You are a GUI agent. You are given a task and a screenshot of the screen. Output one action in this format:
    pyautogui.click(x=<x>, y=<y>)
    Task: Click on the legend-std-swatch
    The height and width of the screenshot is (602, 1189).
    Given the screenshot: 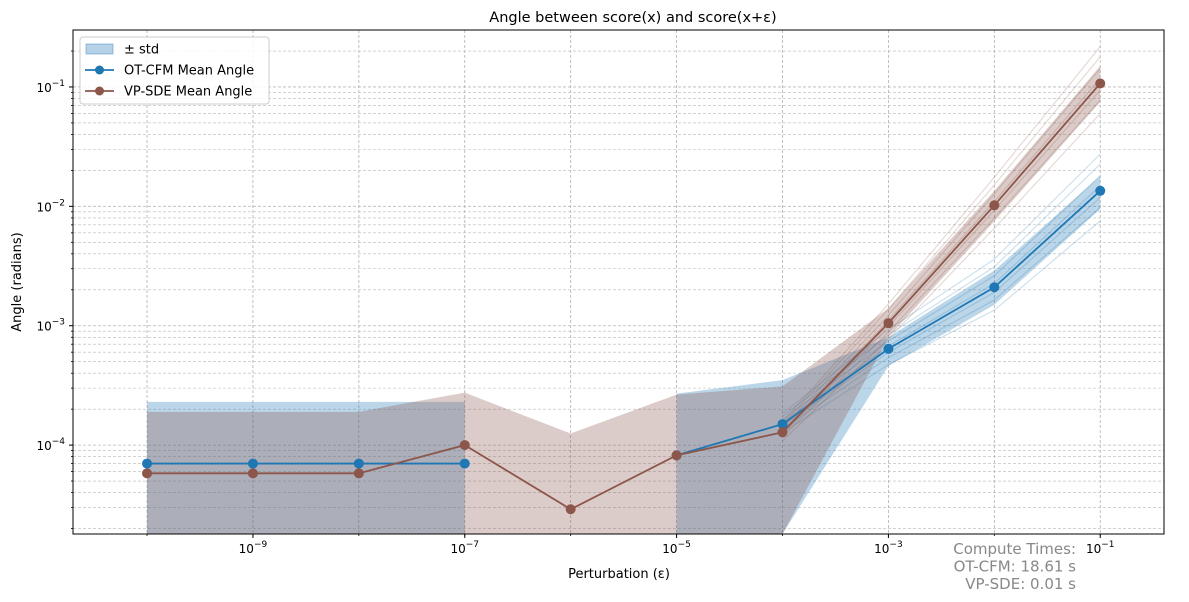 What is the action you would take?
    pyautogui.click(x=99, y=49)
    